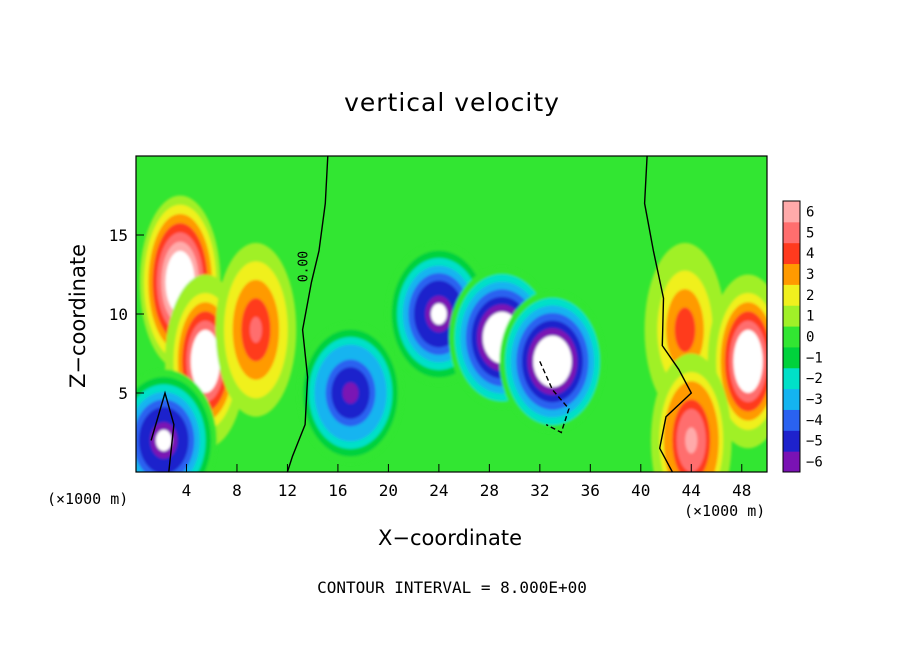  Describe the element at coordinates (810, 212) in the screenshot. I see `colorbar-label: 6` at that location.